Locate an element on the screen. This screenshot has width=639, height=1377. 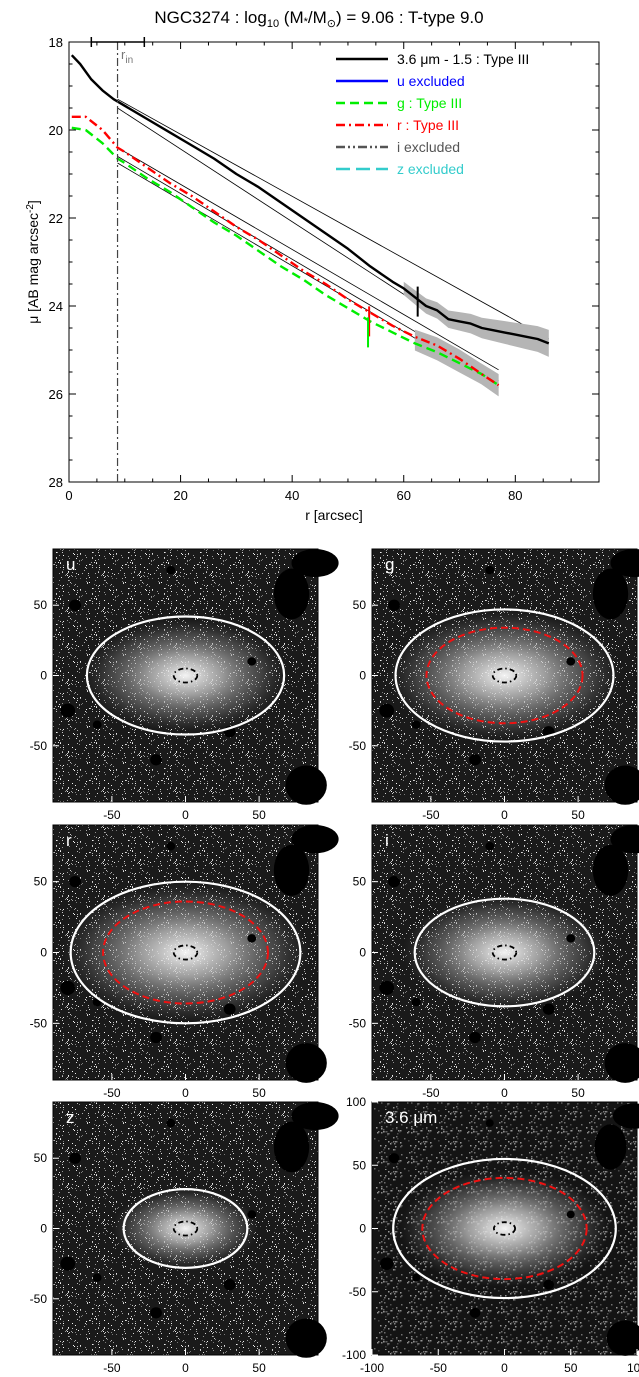
y-tick-label: 28 is located at coordinates (56, 482).